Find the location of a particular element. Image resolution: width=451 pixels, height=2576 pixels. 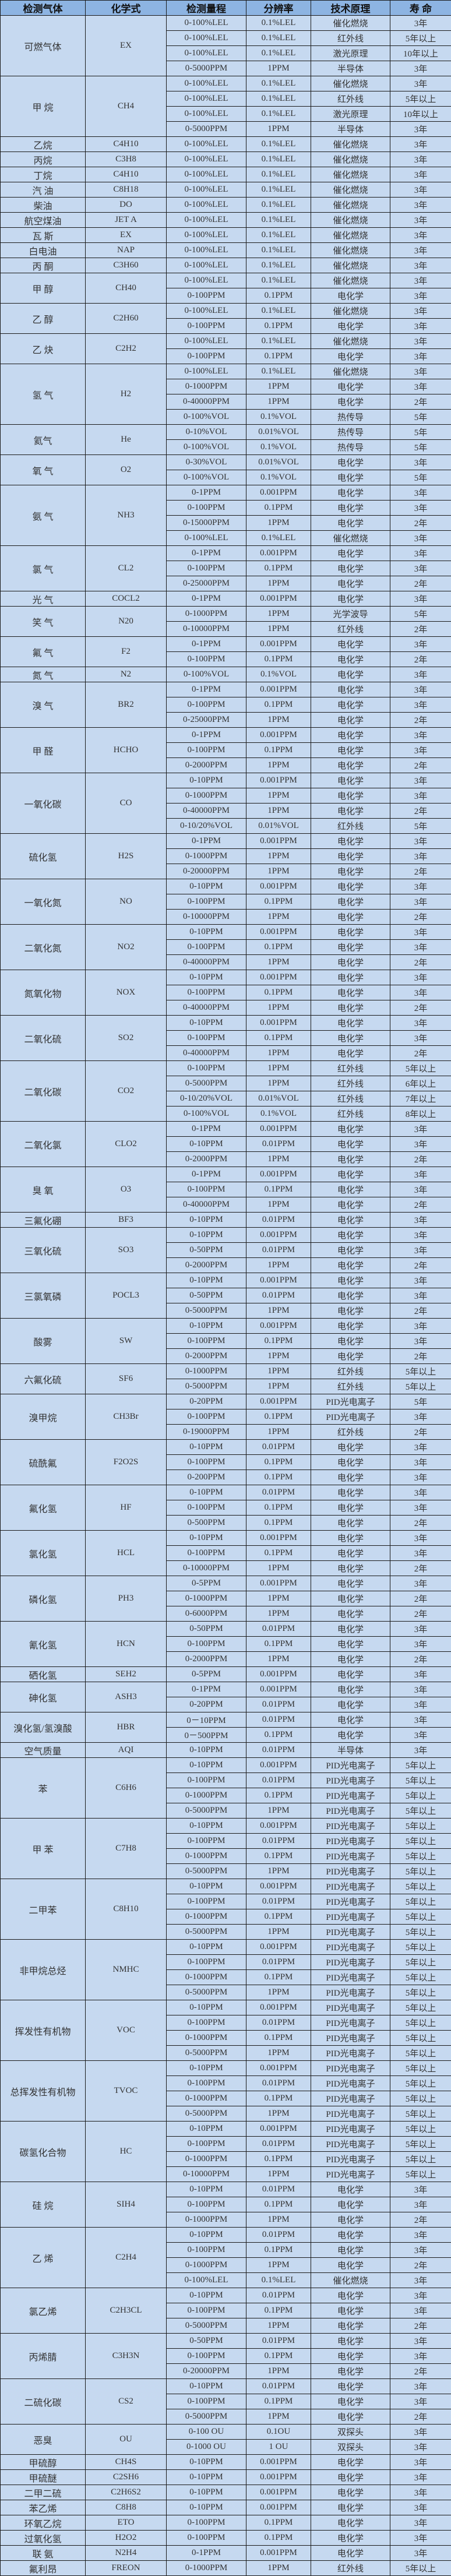

formula-cell: CH4S is located at coordinates (126, 2463).